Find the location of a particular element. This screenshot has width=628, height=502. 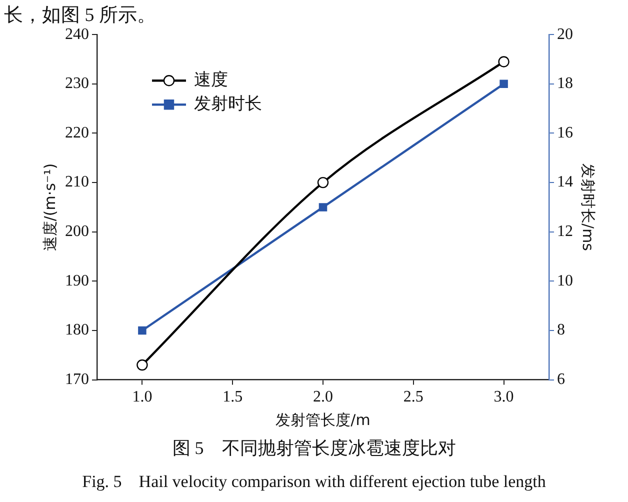

y-tick-label: 240 is located at coordinates (77, 34).